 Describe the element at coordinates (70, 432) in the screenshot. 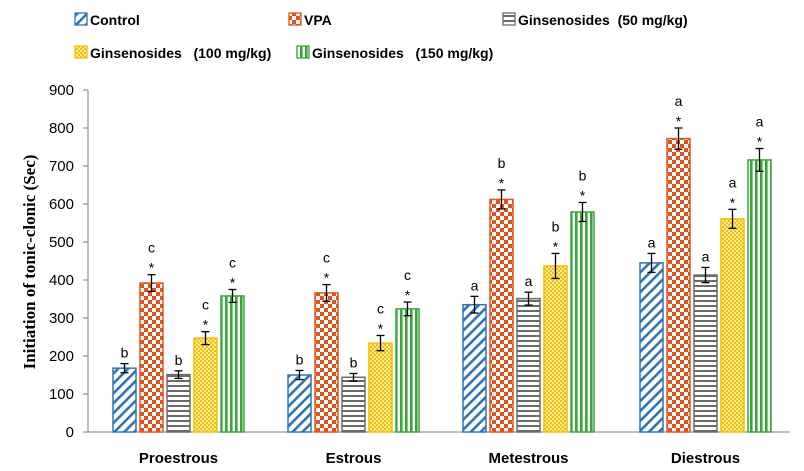

I see `y-tick-label: 0` at that location.